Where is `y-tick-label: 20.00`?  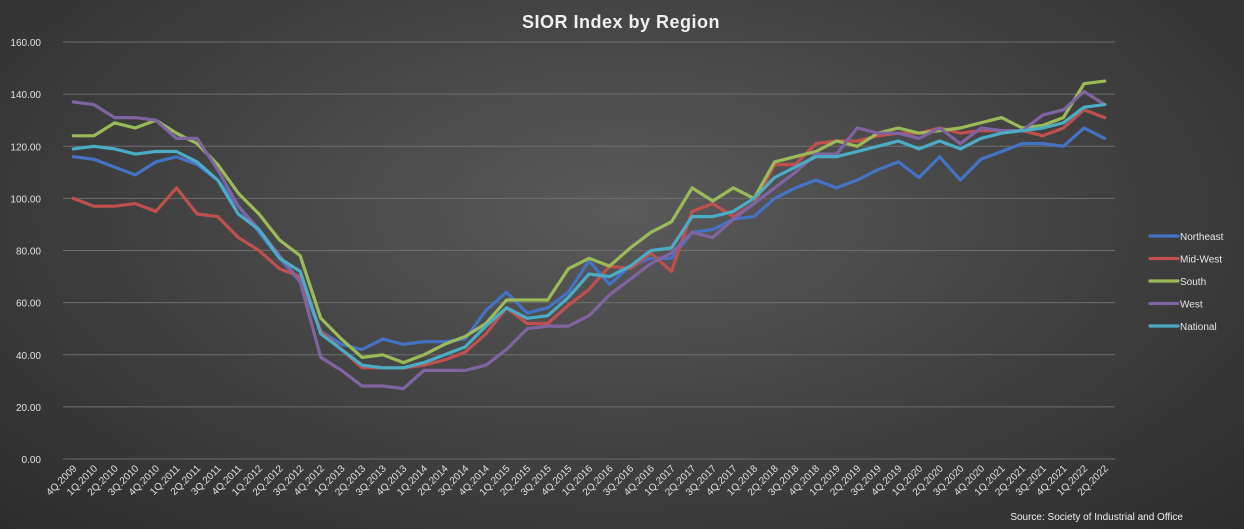 y-tick-label: 20.00 is located at coordinates (28, 408).